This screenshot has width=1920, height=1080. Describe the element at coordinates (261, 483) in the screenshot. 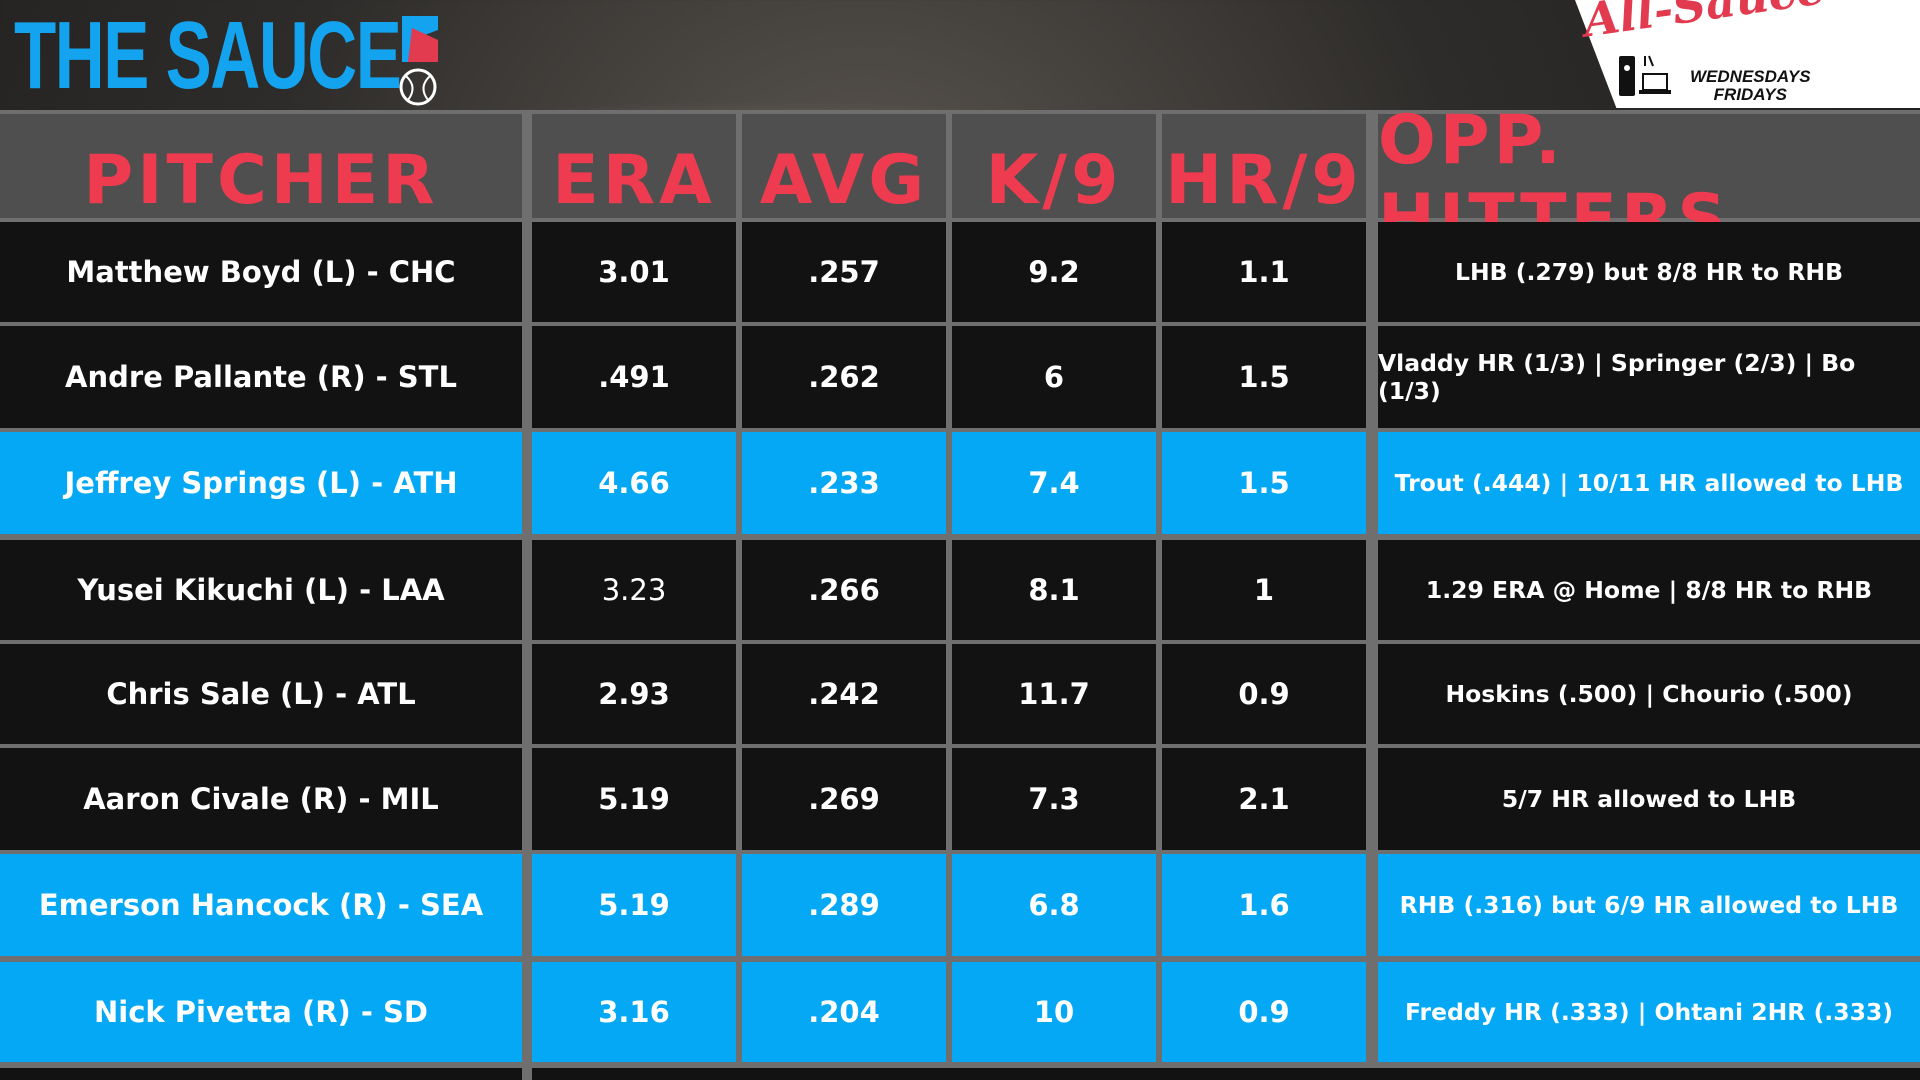

I see `row-3-pitcher: Jeffrey Springs (L) - ATH` at that location.